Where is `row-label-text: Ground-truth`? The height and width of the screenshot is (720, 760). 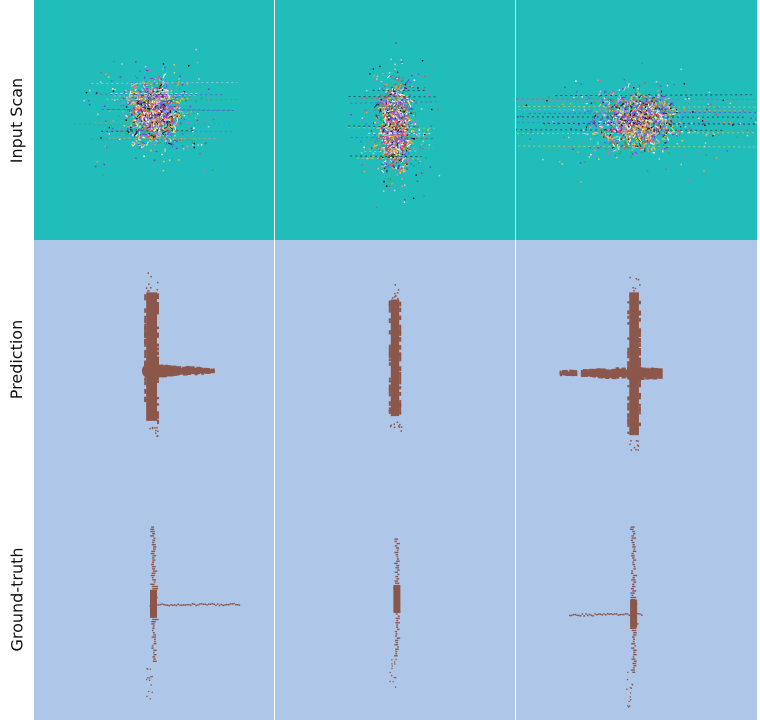
row-label-text: Ground-truth is located at coordinates (17, 599).